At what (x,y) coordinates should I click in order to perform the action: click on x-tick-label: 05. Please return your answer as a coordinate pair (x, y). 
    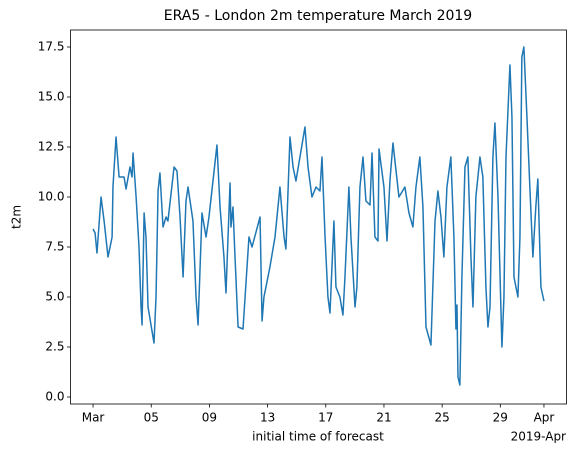
    Looking at the image, I should click on (151, 418).